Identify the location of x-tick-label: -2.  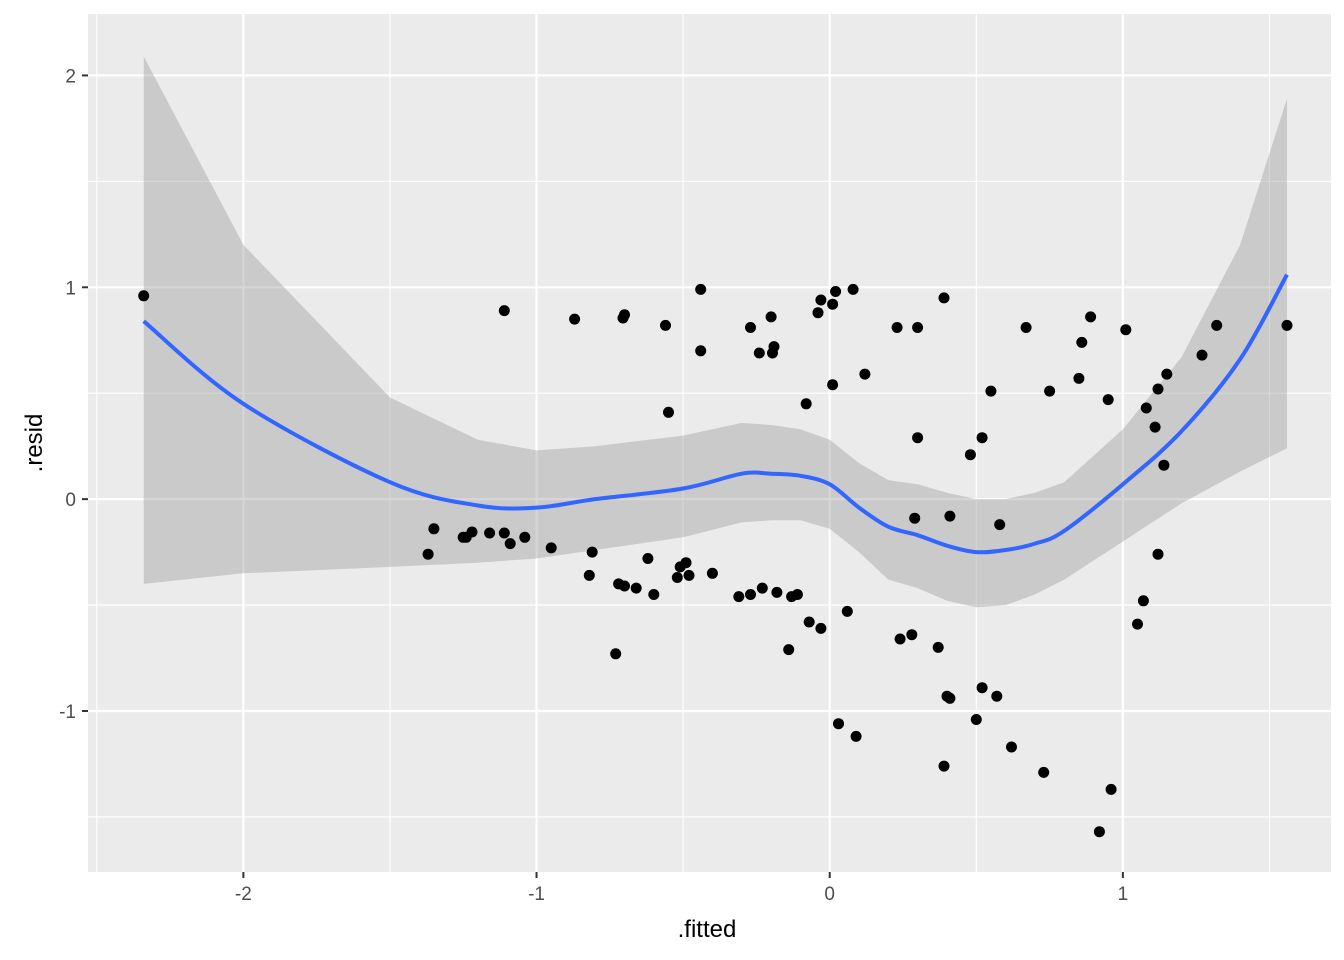
(243, 894).